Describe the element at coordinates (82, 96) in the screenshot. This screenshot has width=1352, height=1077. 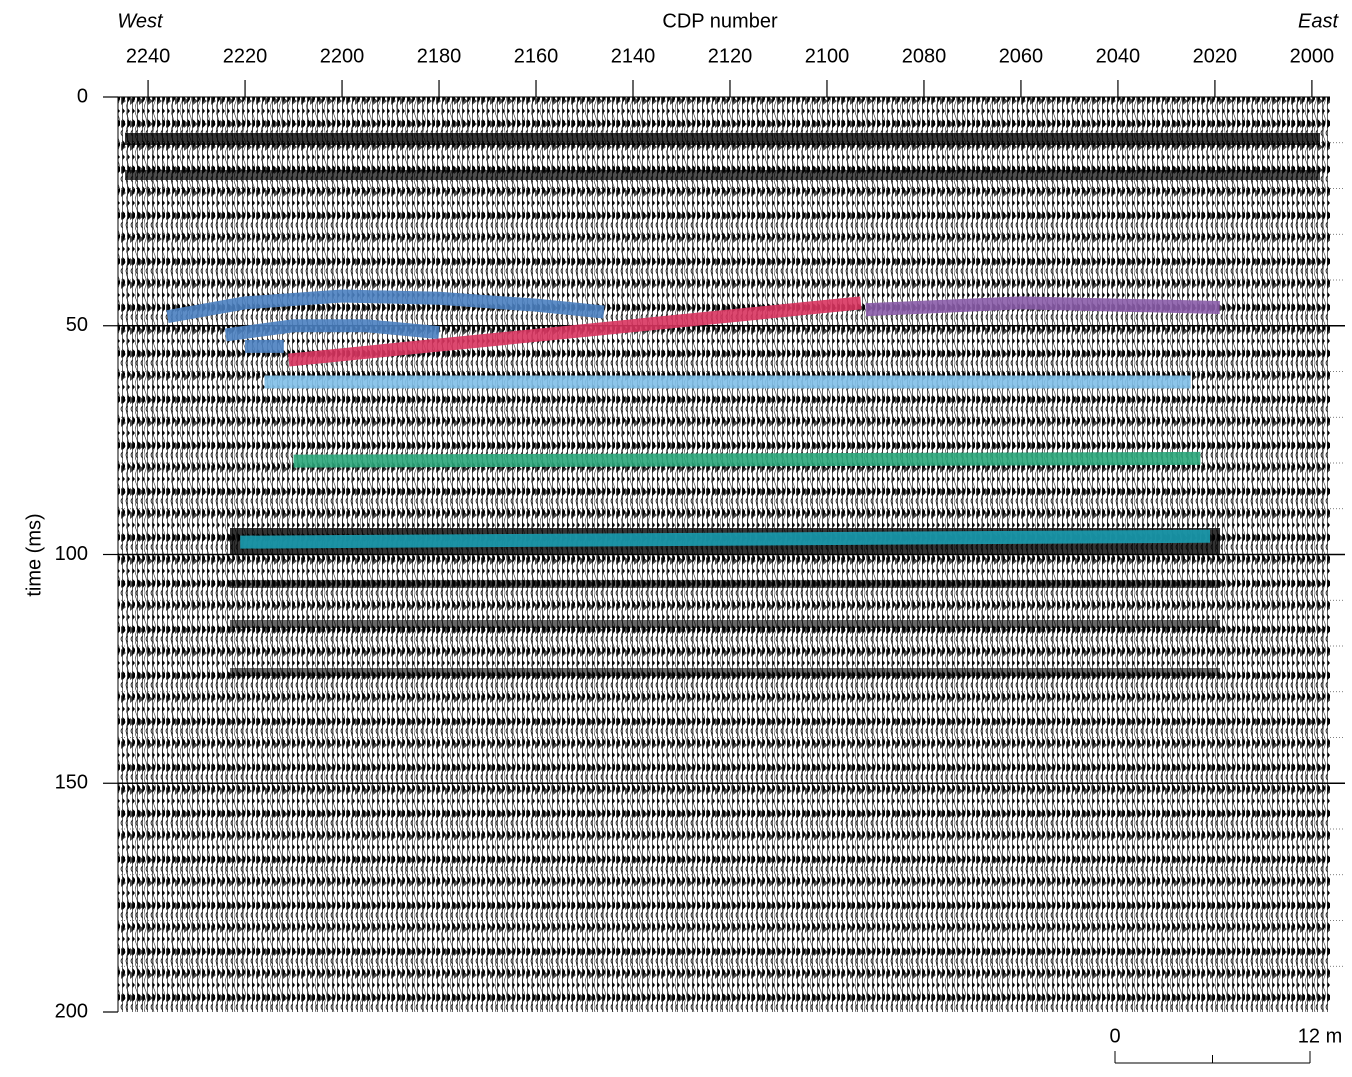
I see `y-tick-label: 0` at that location.